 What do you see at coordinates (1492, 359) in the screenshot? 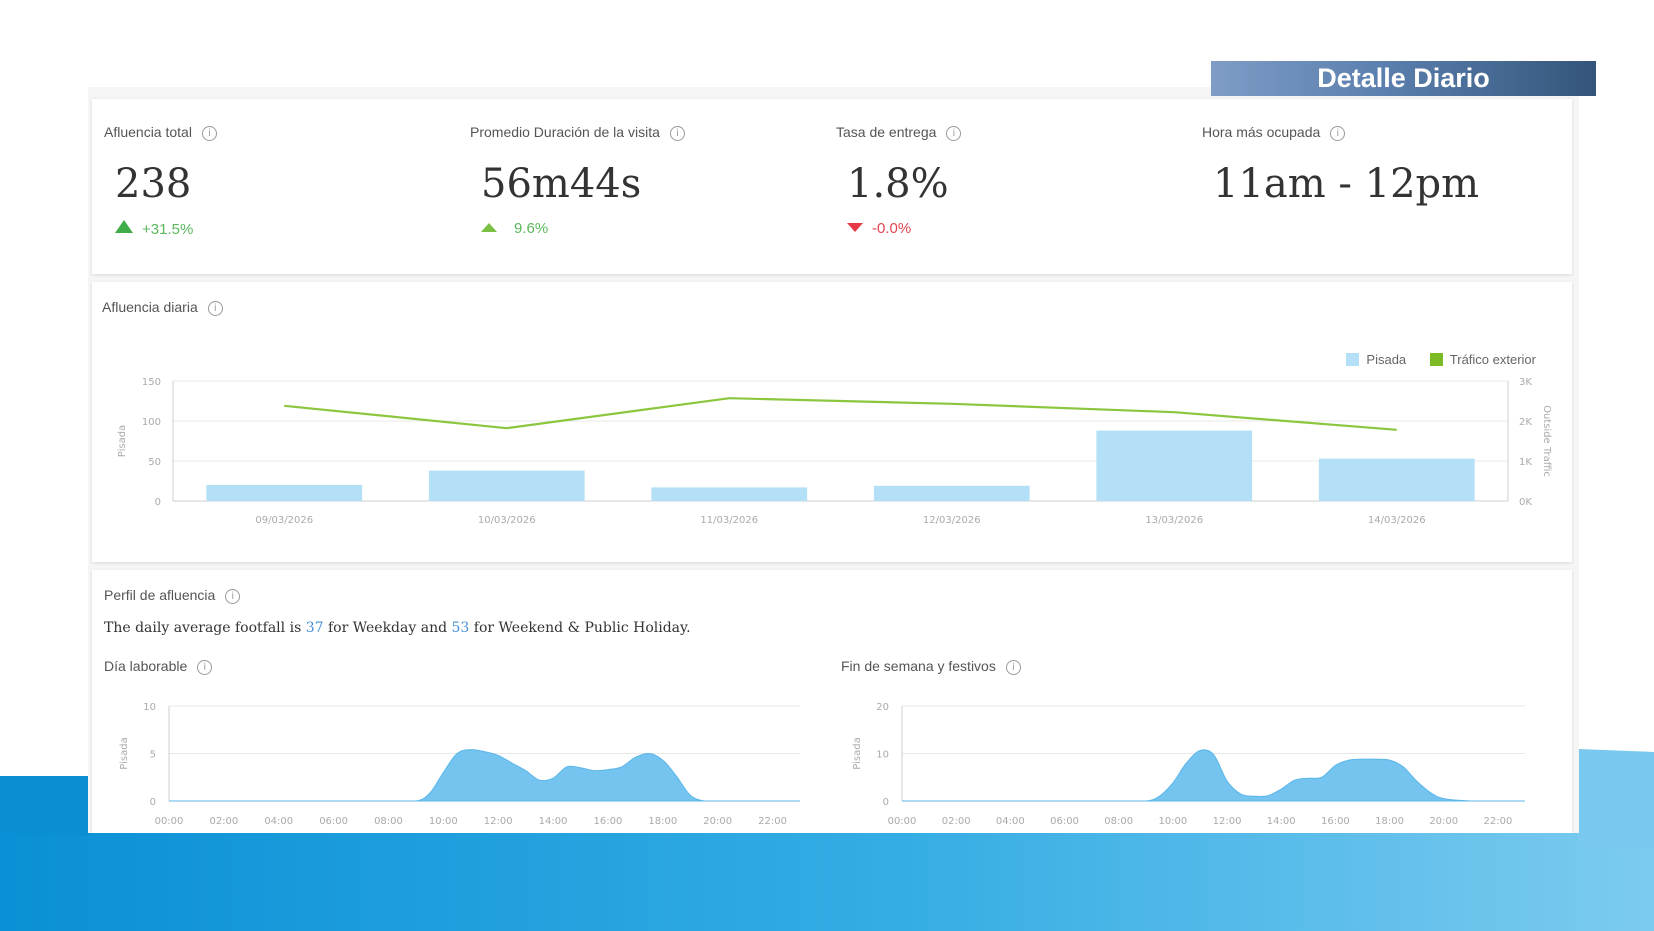
I see `legend-label: Tráfico exterior` at bounding box center [1492, 359].